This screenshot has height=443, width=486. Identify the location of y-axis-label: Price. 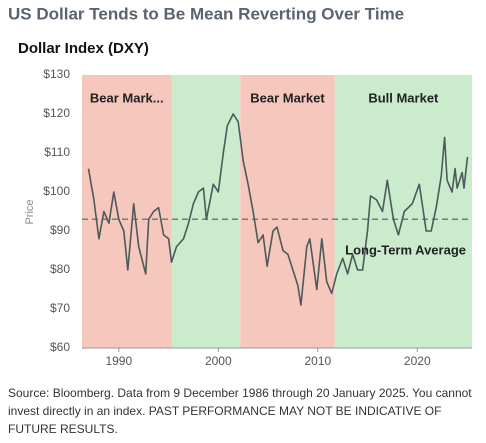
(30, 211).